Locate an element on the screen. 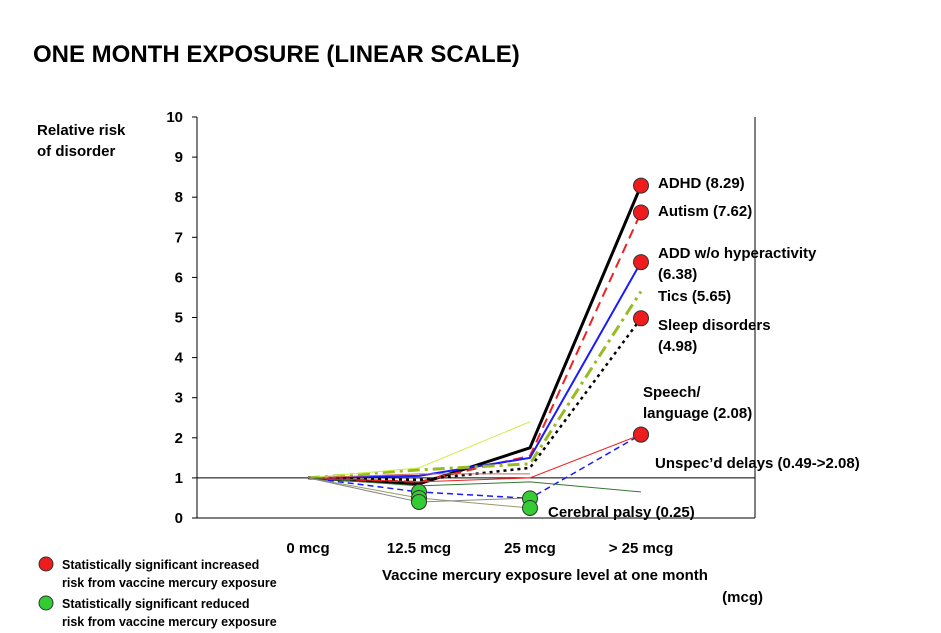 The height and width of the screenshot is (633, 941). series-label: (4.98) is located at coordinates (677, 346).